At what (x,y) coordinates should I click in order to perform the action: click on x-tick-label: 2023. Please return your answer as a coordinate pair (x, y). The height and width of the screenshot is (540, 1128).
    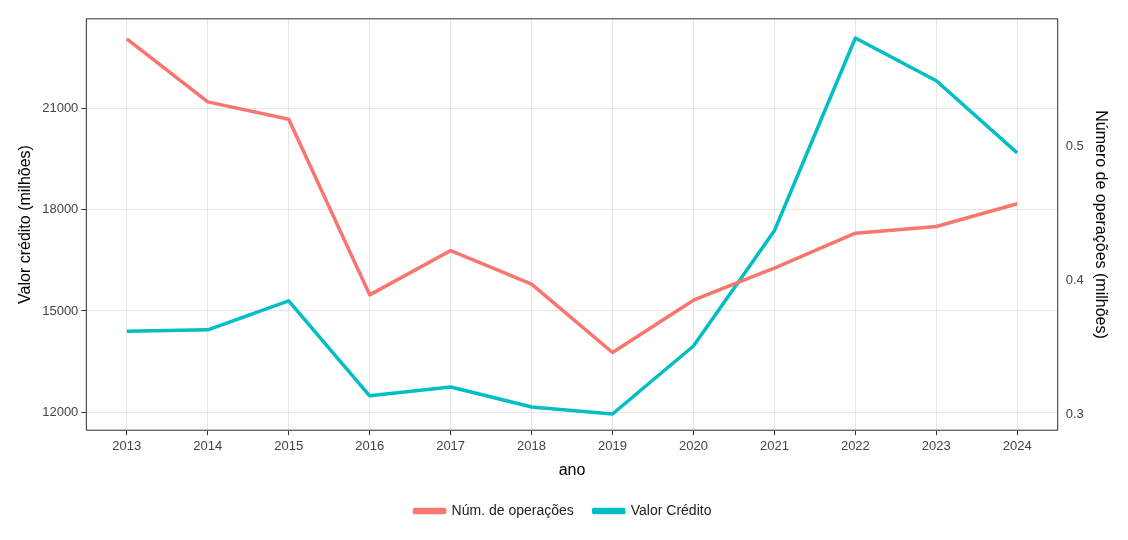
    Looking at the image, I should click on (936, 445).